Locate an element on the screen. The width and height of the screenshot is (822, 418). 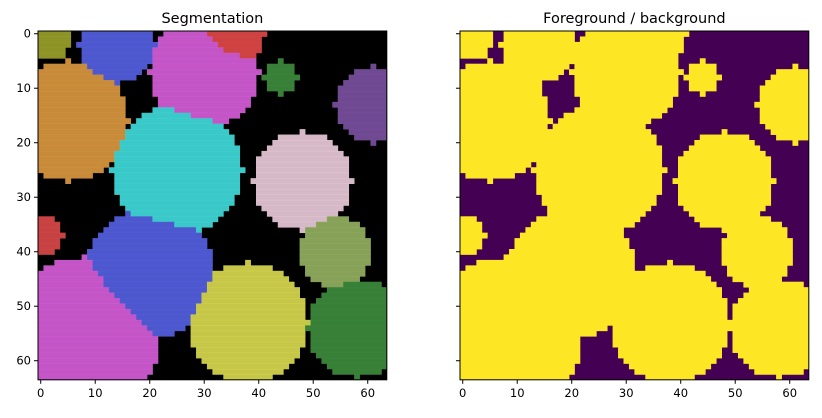
x-tick-label: 50 is located at coordinates (313, 393).